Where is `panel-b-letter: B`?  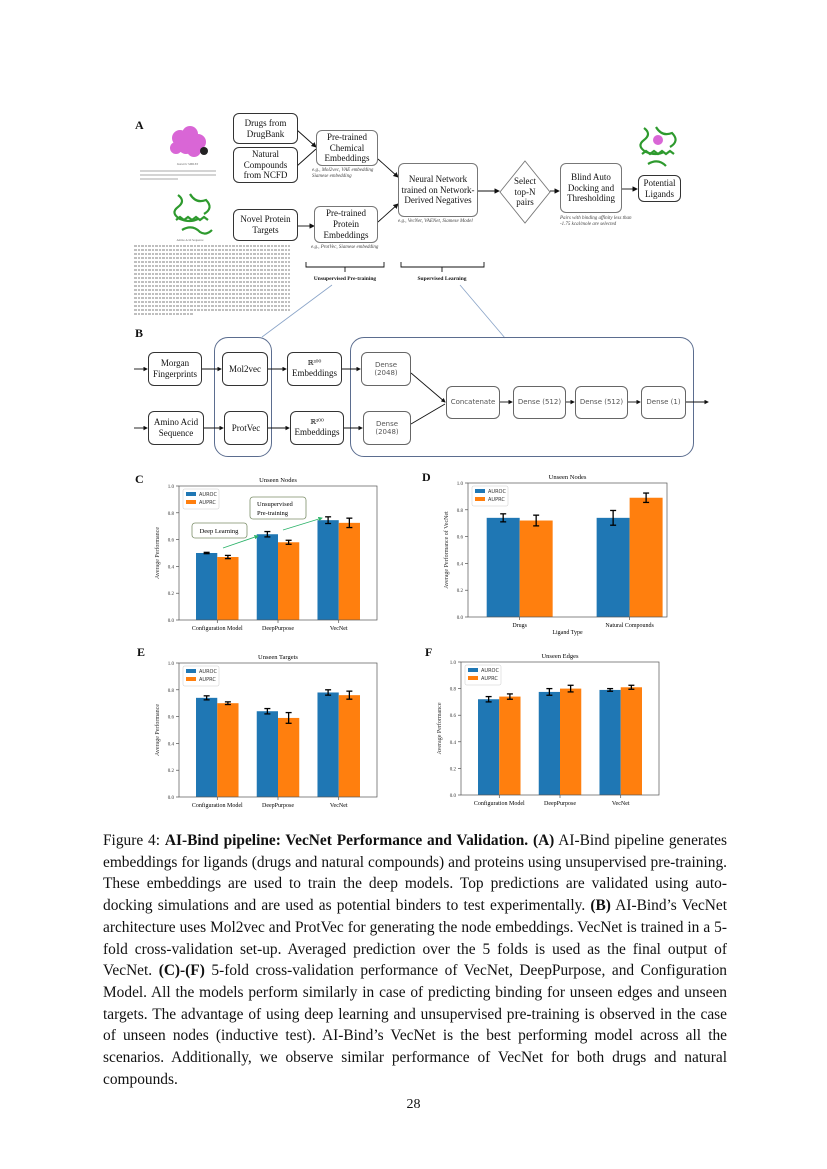 panel-b-letter: B is located at coordinates (139, 333).